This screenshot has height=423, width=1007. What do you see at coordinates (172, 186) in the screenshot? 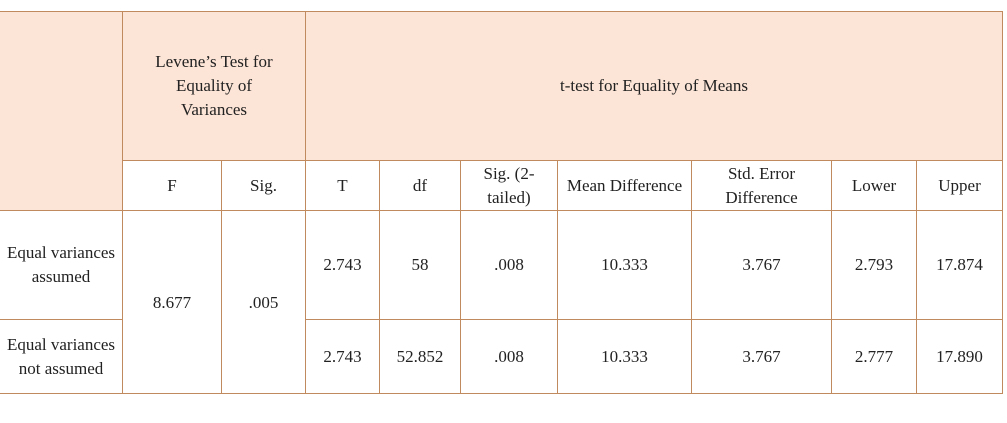
I see `column-header: F` at bounding box center [172, 186].